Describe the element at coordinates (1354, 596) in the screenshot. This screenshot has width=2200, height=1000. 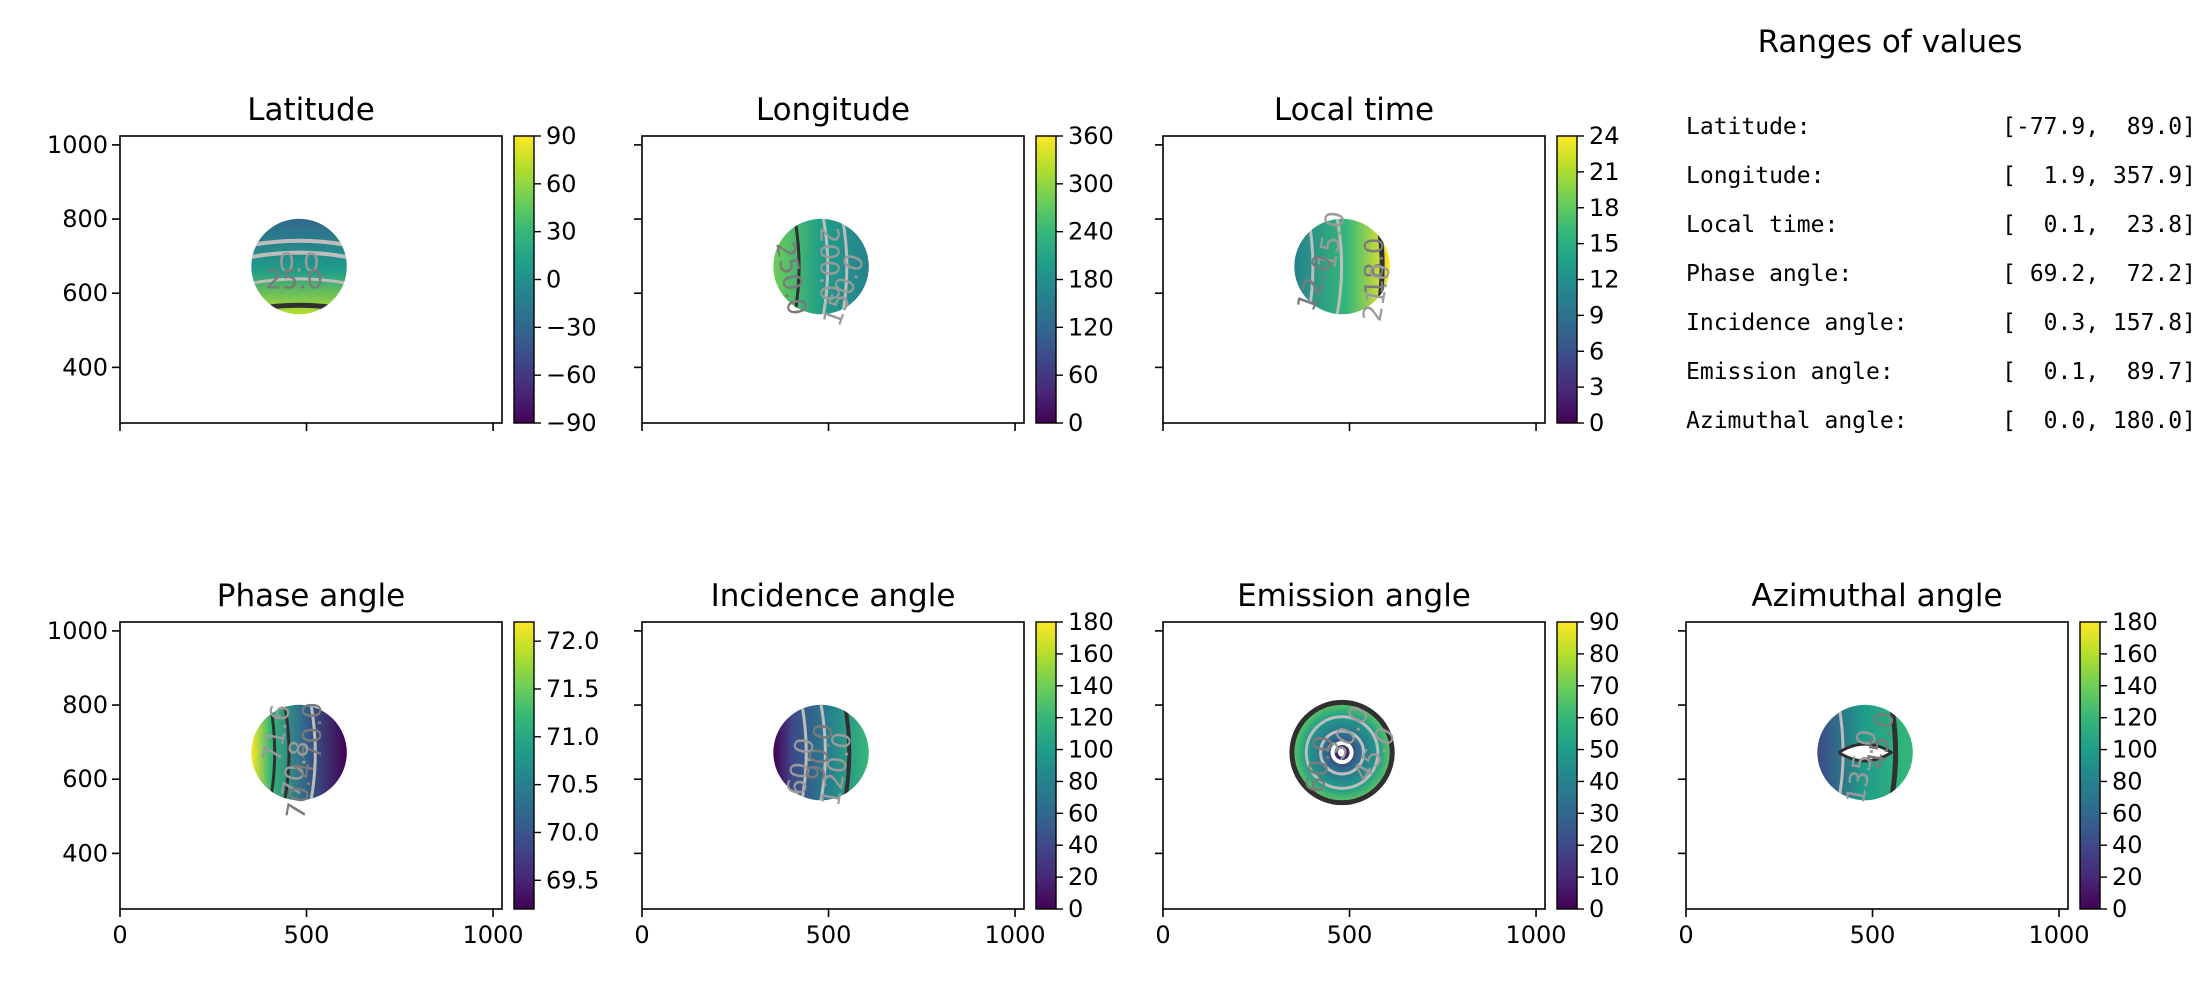
I see `panel-title: Emission angle` at that location.